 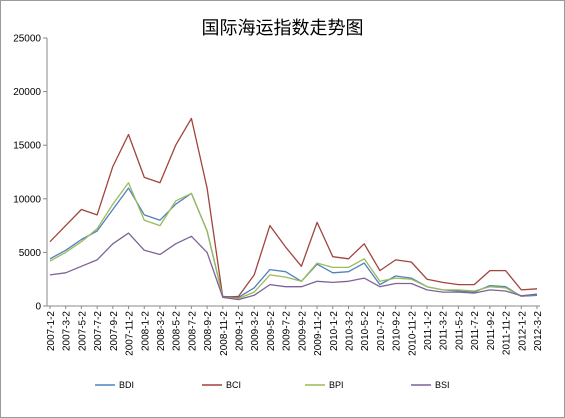 What do you see at coordinates (126, 385) in the screenshot?
I see `legend-label-bdi: BDI` at bounding box center [126, 385].